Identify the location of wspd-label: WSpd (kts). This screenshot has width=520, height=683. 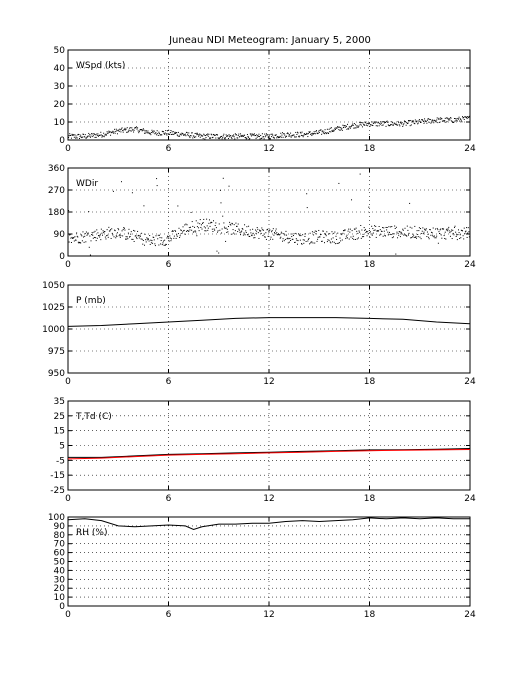
(100, 66).